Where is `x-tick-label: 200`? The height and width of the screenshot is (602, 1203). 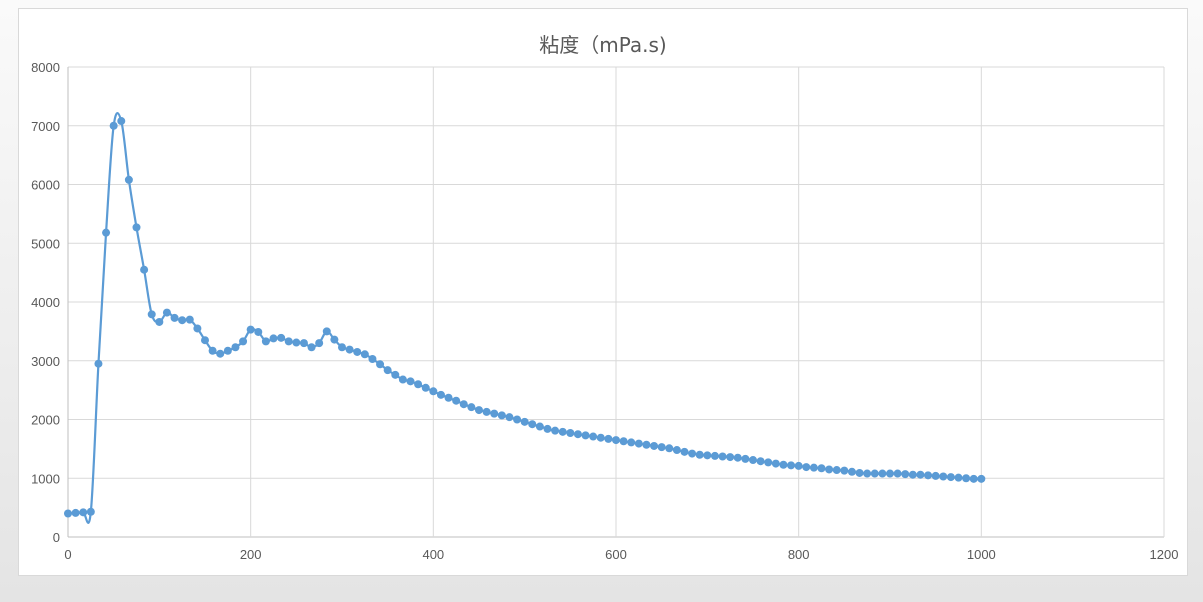 x-tick-label: 200 is located at coordinates (251, 554).